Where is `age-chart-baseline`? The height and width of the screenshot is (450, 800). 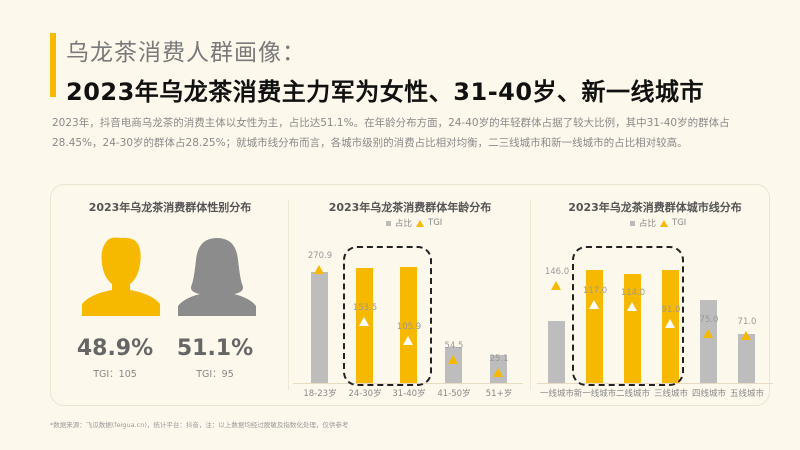 age-chart-baseline is located at coordinates (408, 383).